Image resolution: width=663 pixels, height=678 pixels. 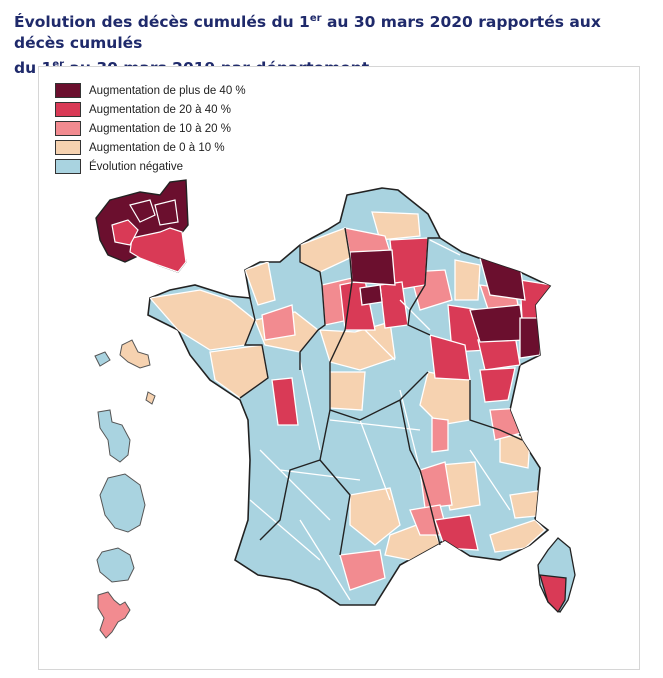 What do you see at coordinates (125, 489) in the screenshot?
I see `overseas-departments` at bounding box center [125, 489].